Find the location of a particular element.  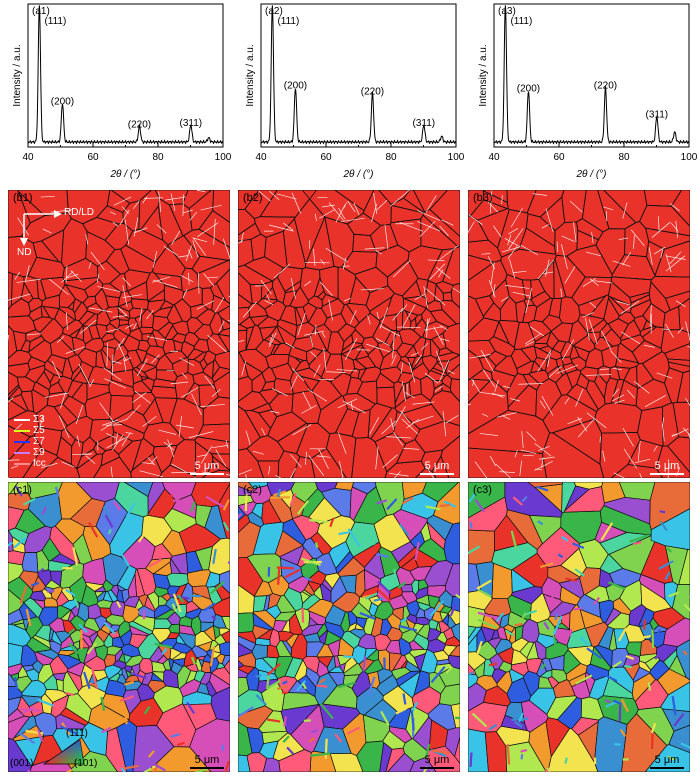

ipf-map-svg is located at coordinates (579, 627).